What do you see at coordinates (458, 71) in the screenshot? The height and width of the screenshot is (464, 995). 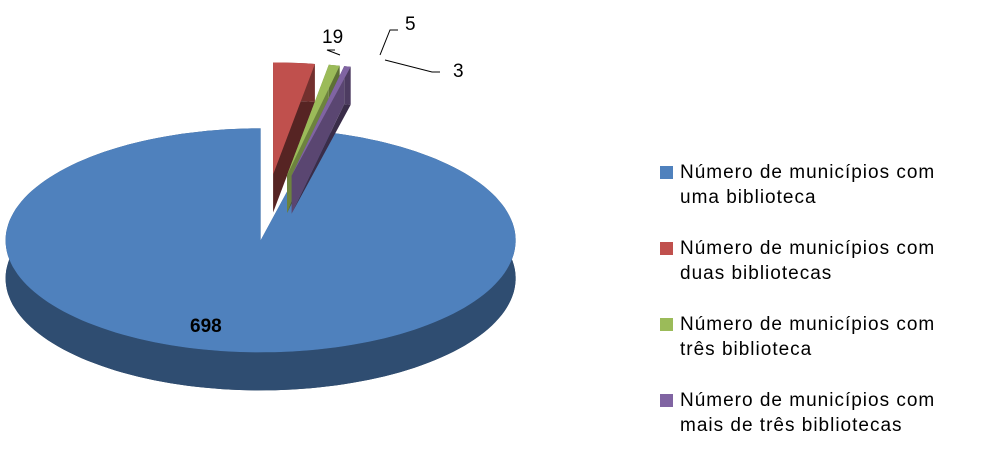 I see `data-label: 3` at bounding box center [458, 71].